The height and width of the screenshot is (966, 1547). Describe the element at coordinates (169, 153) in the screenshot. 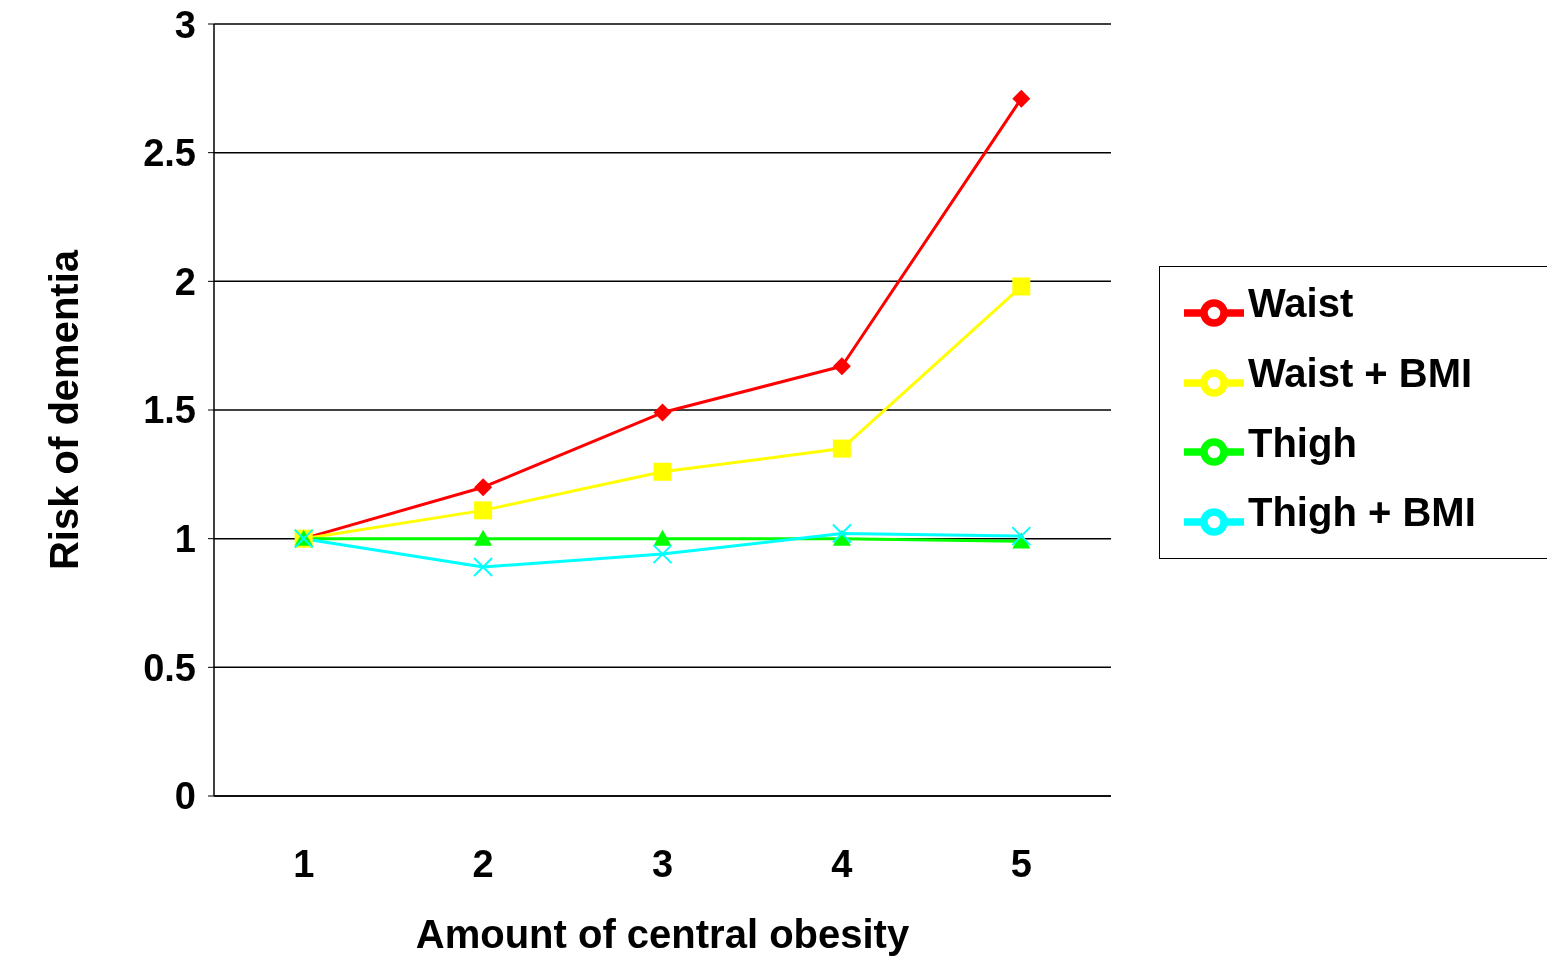

I see `y-tick-label: 2.5` at that location.